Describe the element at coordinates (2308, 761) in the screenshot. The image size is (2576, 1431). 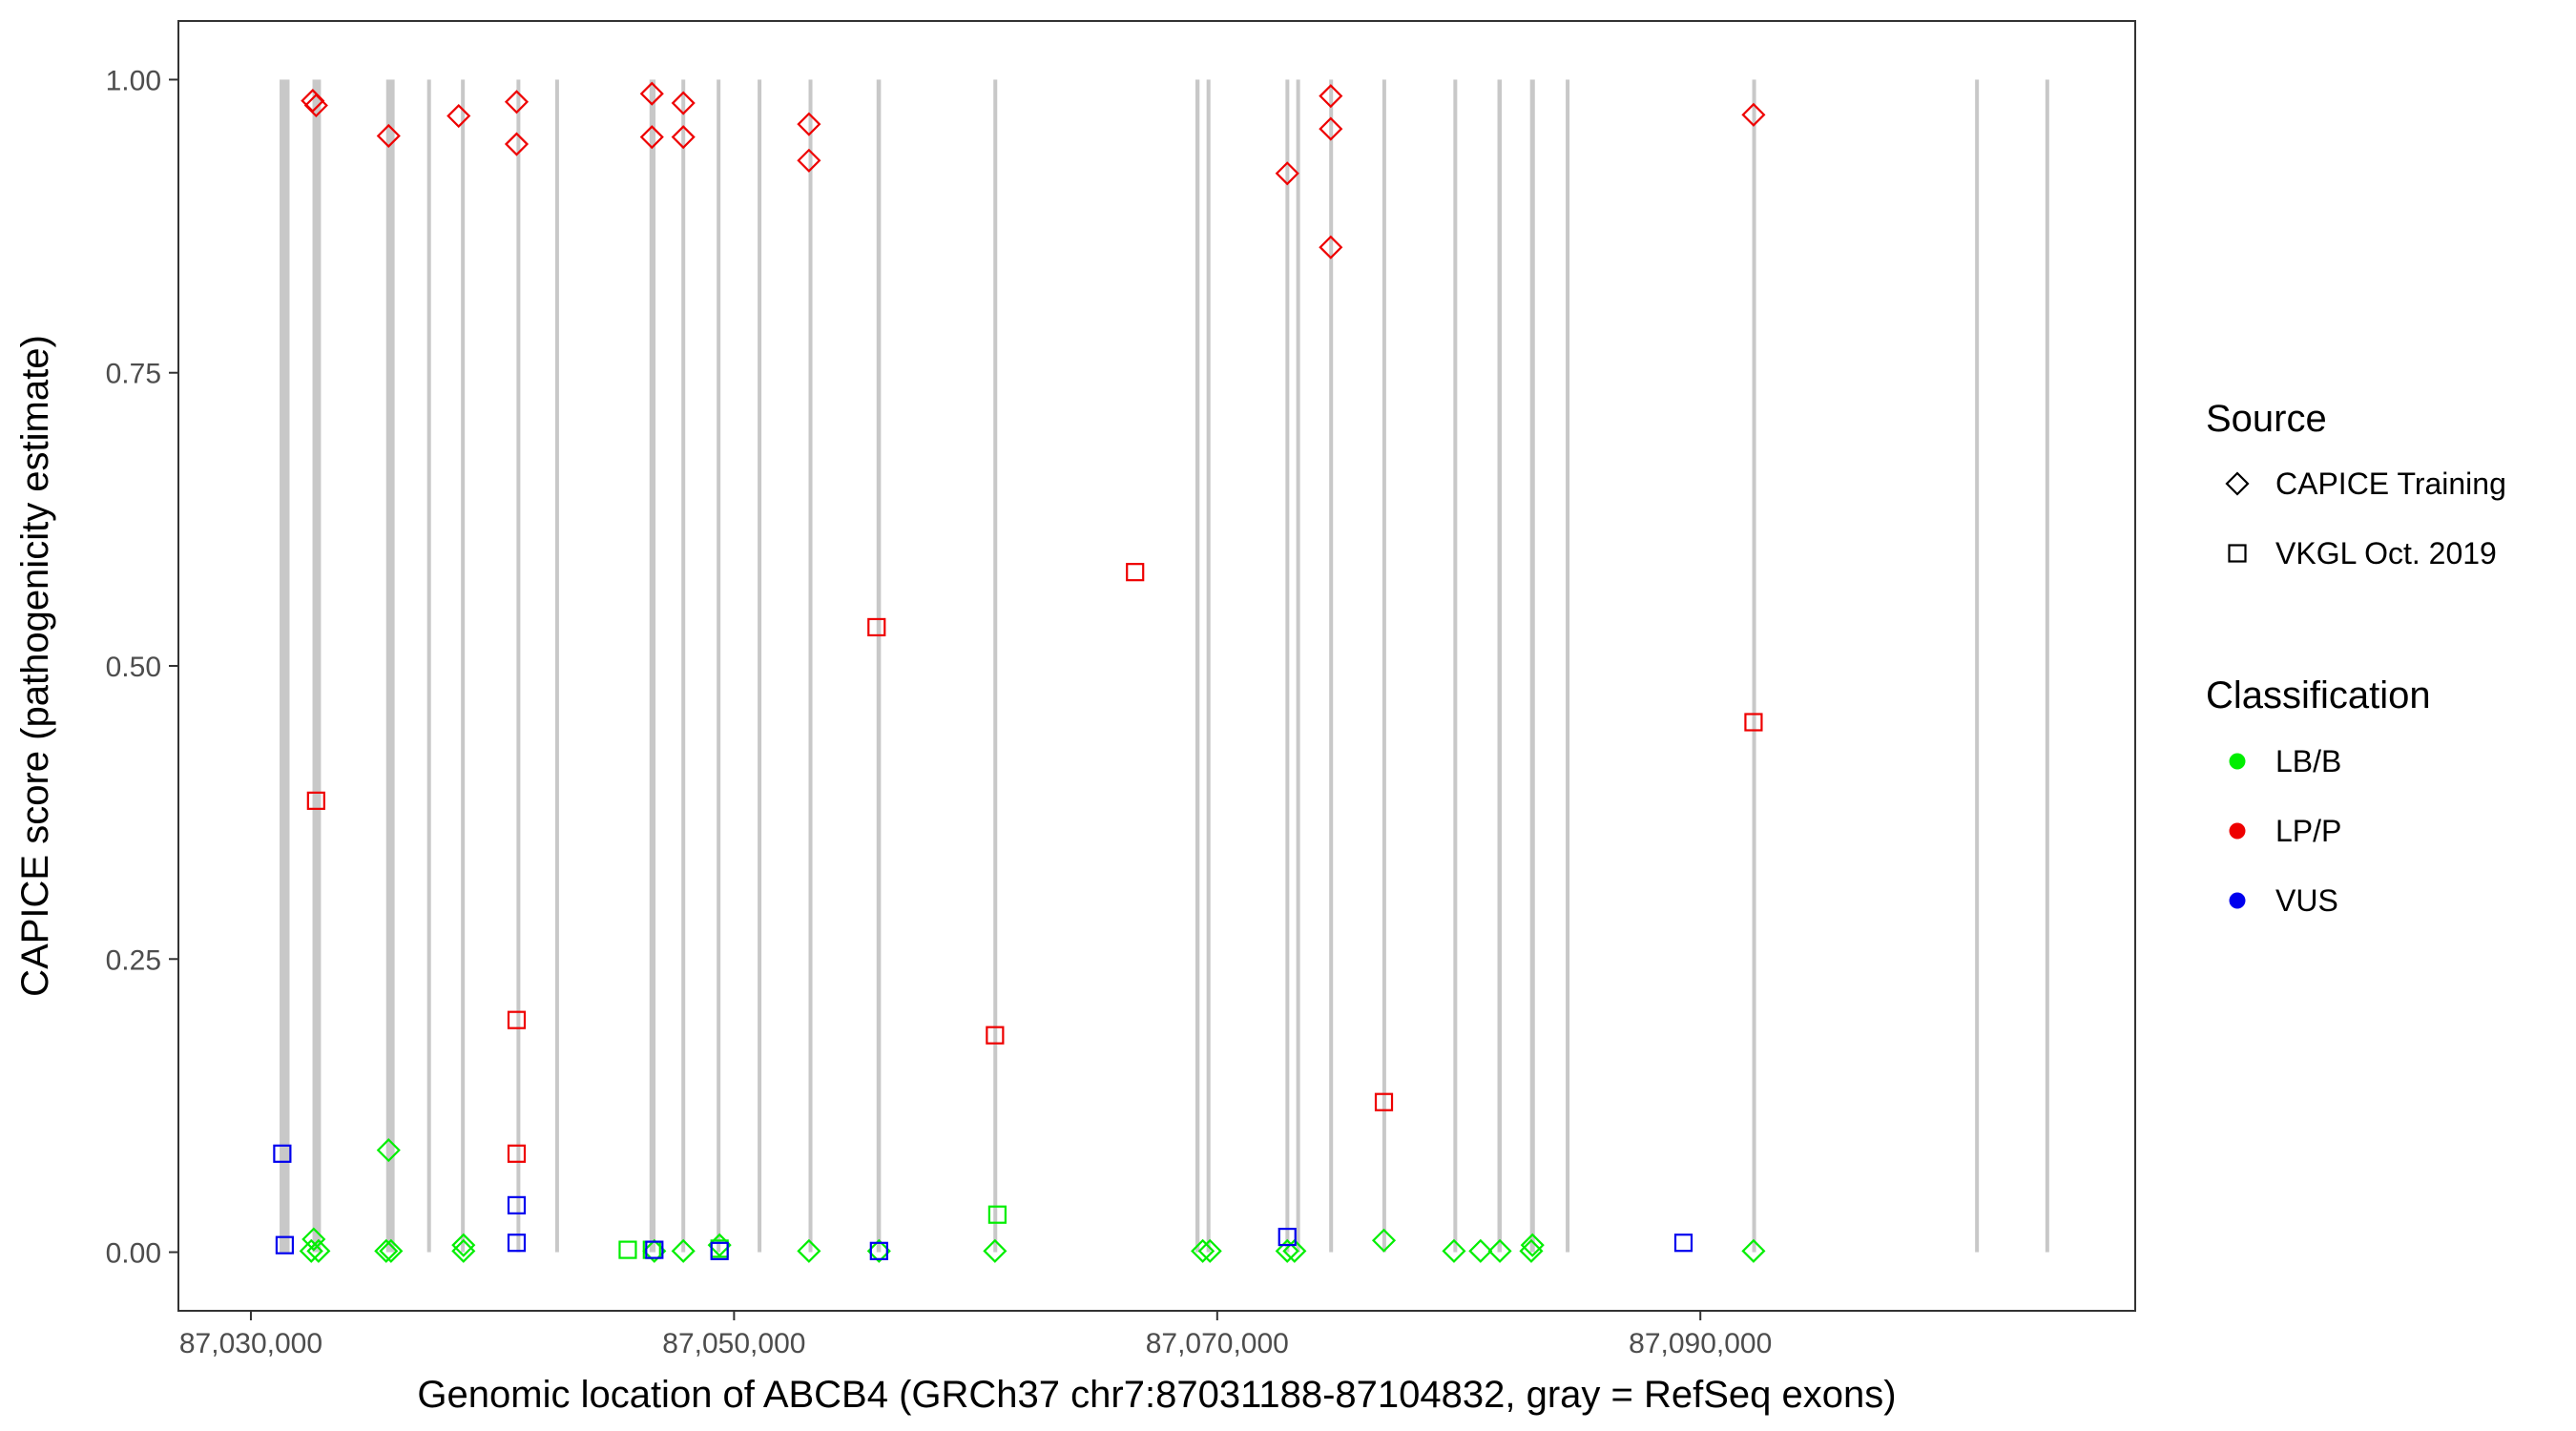
I see `legend-classification-label: LB/B` at that location.